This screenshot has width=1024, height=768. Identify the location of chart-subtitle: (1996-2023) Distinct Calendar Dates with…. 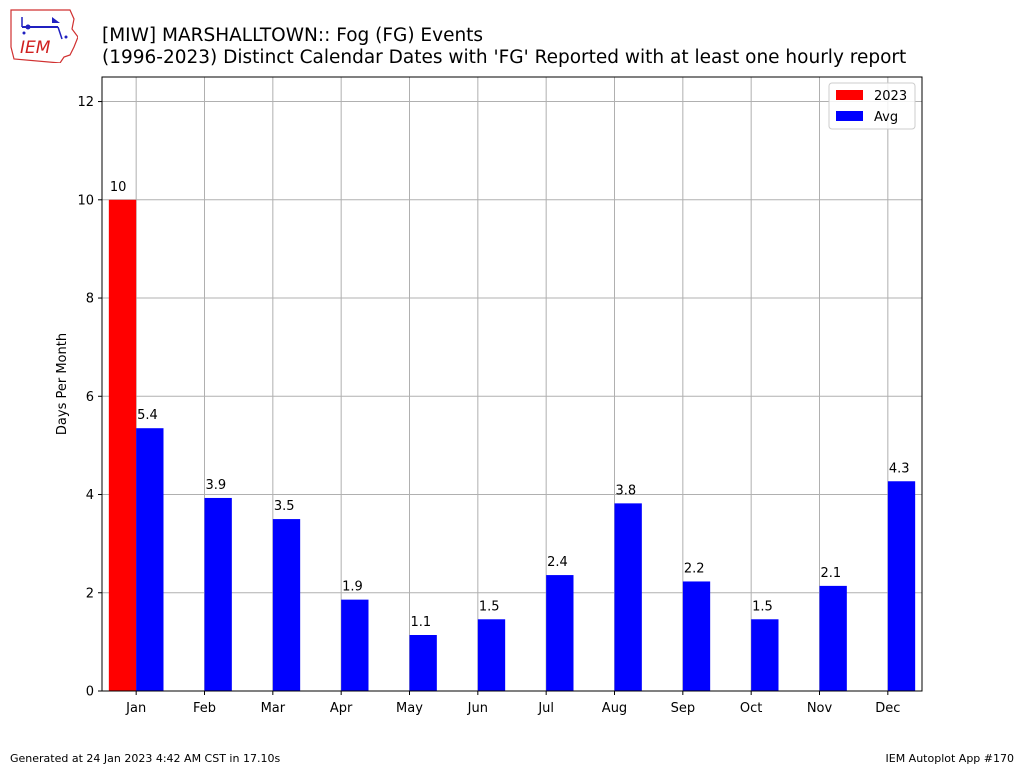
(504, 57).